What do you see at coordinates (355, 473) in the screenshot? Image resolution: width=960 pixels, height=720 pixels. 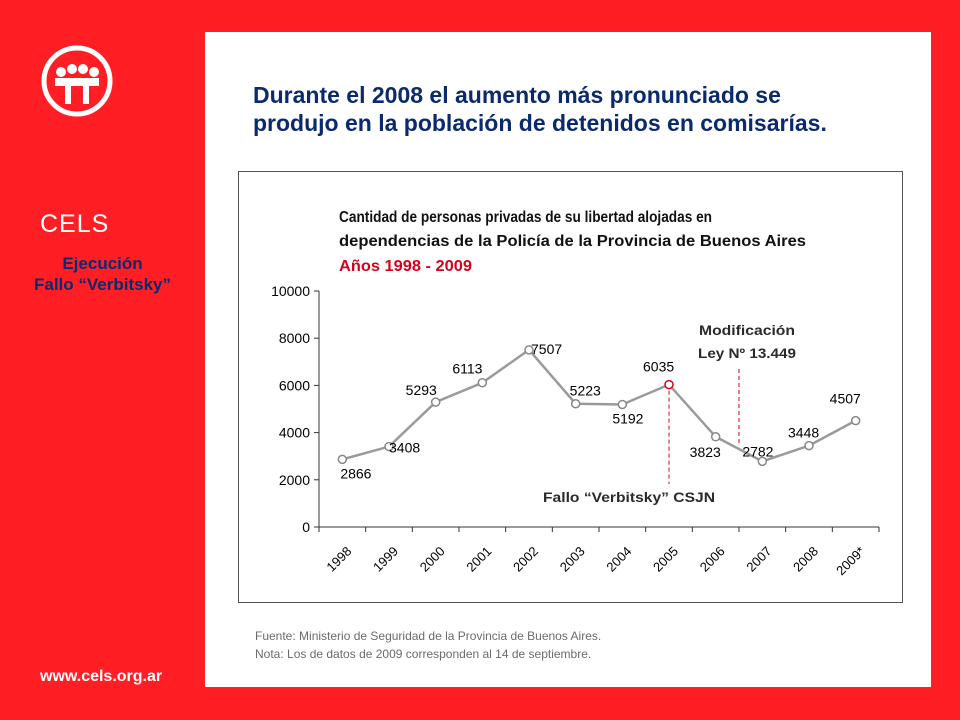 I see `data-label-1998: 2866` at bounding box center [355, 473].